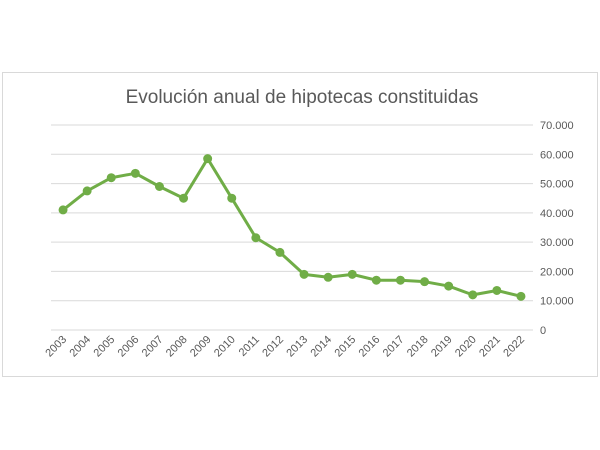 The width and height of the screenshot is (600, 450). Describe the element at coordinates (557, 214) in the screenshot. I see `y-tick-label: 40.000` at that location.